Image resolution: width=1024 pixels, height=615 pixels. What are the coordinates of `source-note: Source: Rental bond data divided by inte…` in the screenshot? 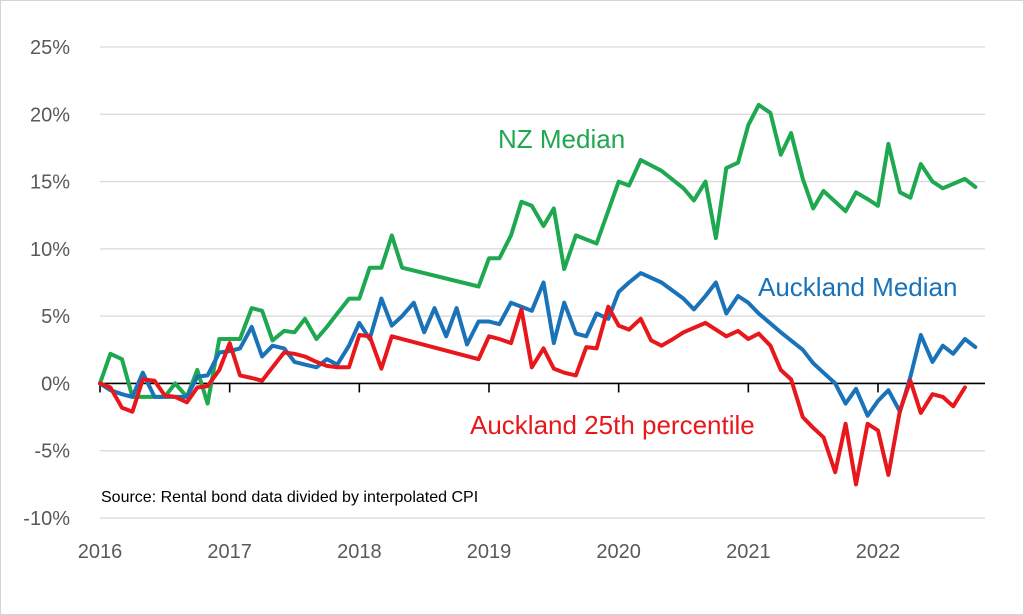 It's located at (289, 497).